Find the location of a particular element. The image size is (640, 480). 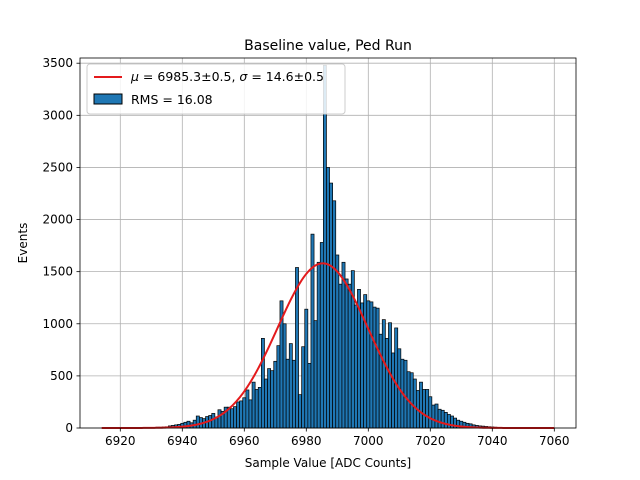

chart-title: Baseline value, Ped Run is located at coordinates (328, 46).